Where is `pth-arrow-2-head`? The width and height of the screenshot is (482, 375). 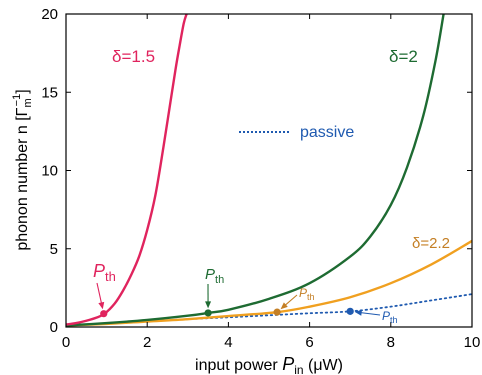 pth-arrow-2-head is located at coordinates (208, 305).